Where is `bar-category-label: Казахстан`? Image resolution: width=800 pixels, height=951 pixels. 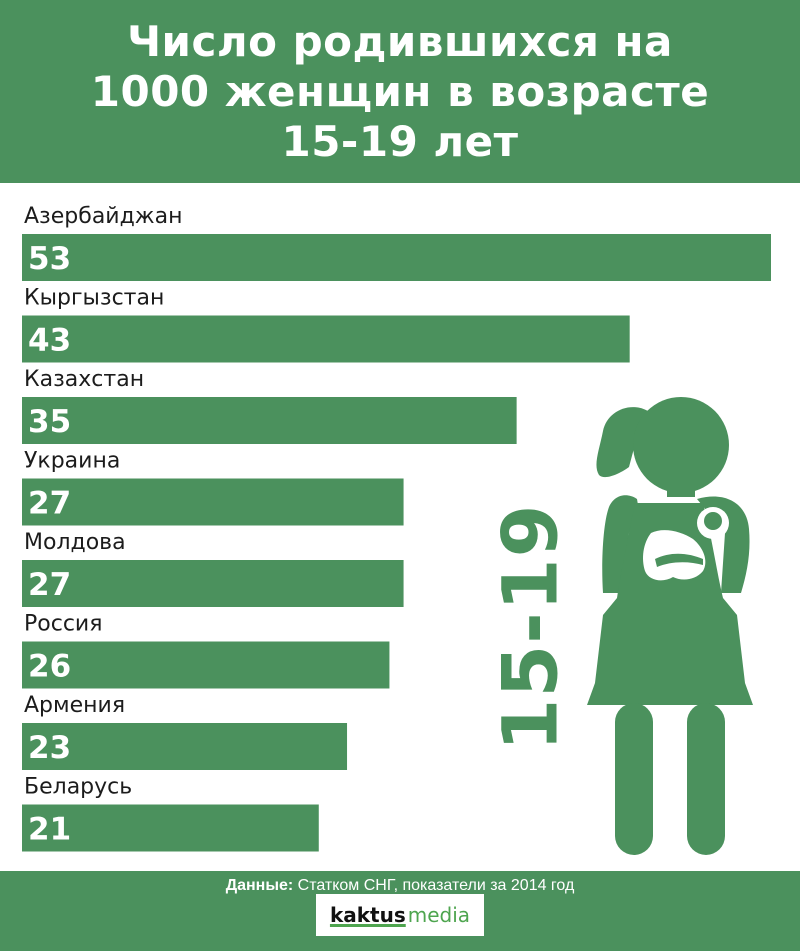 bar-category-label: Казахстан is located at coordinates (84, 379).